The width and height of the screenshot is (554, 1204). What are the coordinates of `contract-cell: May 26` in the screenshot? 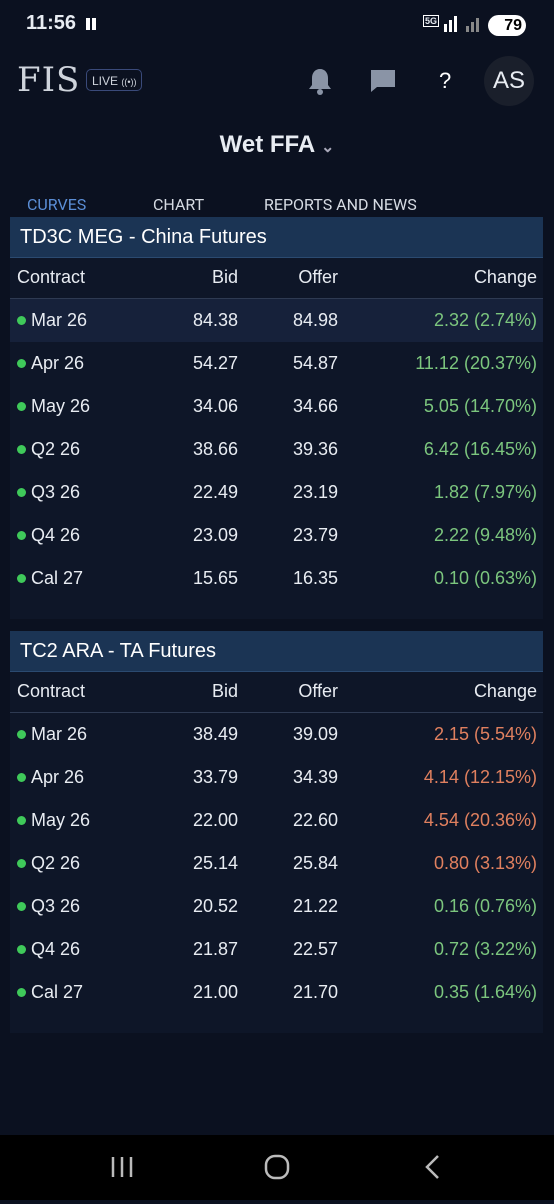 It's located at (61, 820).